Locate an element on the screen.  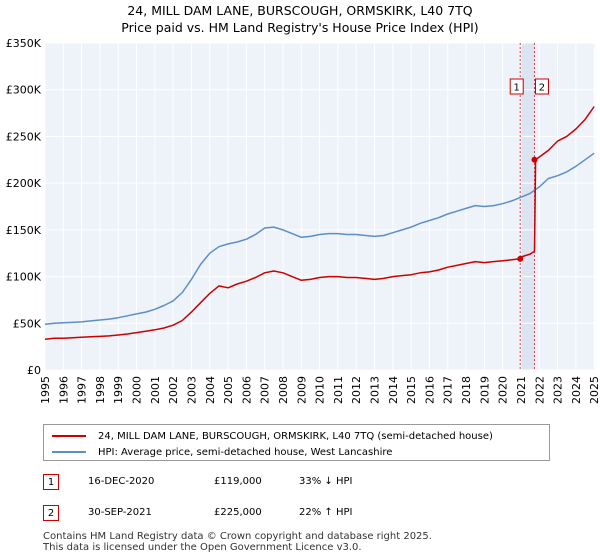
x-tick-label: 1995 is located at coordinates (45, 390).